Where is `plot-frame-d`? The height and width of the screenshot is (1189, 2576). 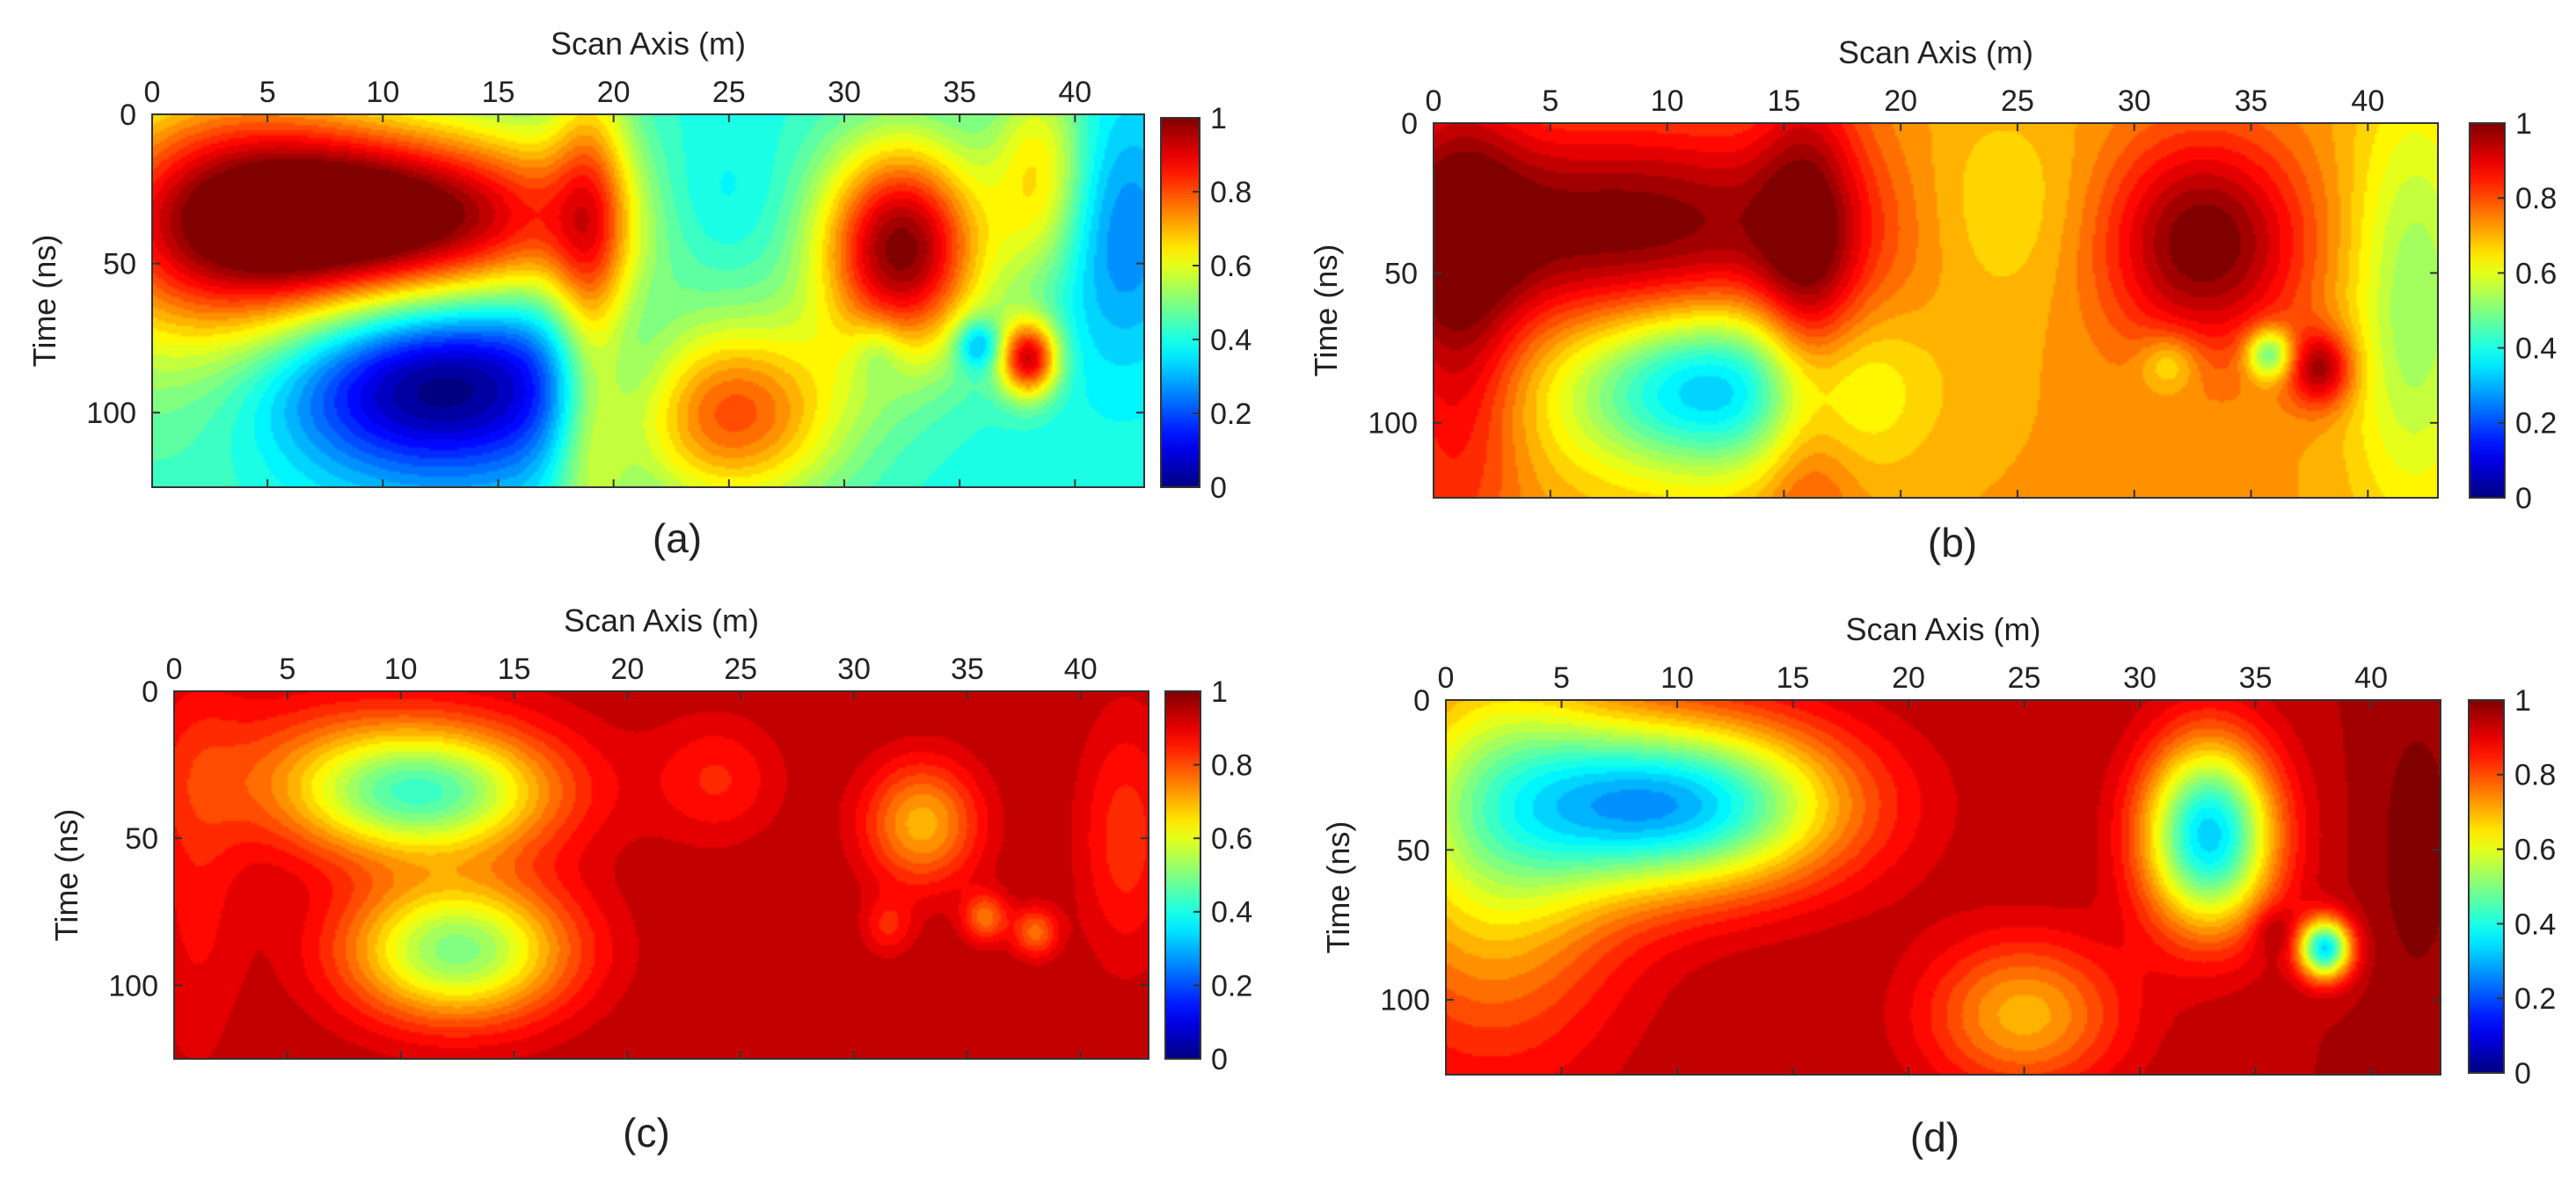 plot-frame-d is located at coordinates (1943, 887).